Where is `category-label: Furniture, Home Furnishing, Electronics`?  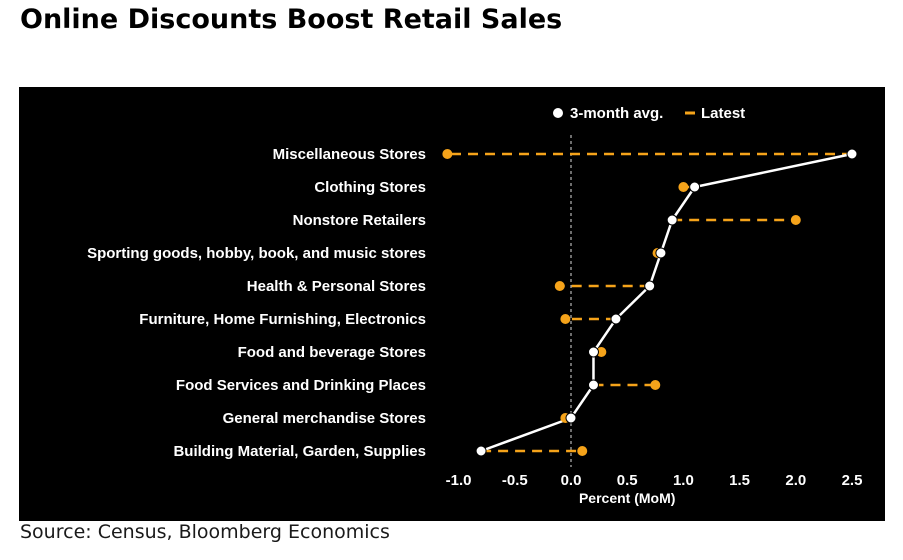 category-label: Furniture, Home Furnishing, Electronics is located at coordinates (282, 319).